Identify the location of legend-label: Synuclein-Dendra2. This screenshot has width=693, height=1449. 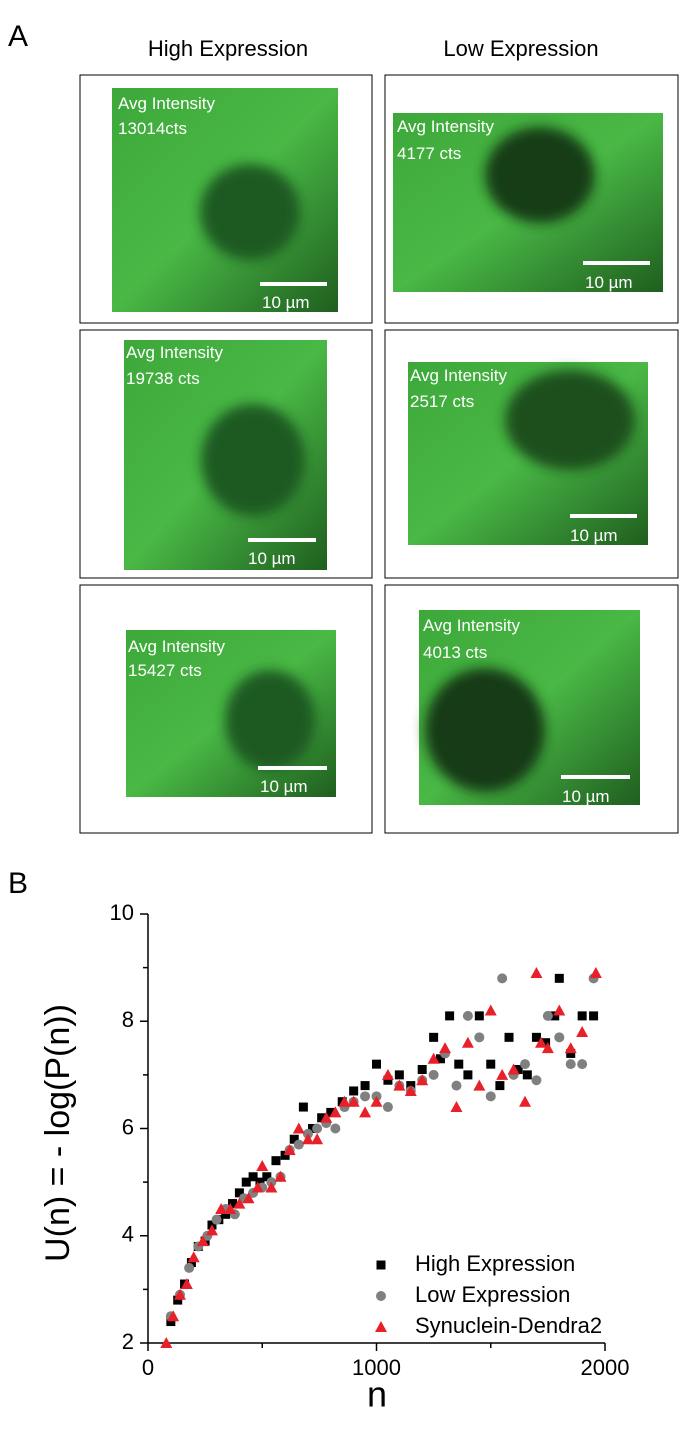
(508, 1325).